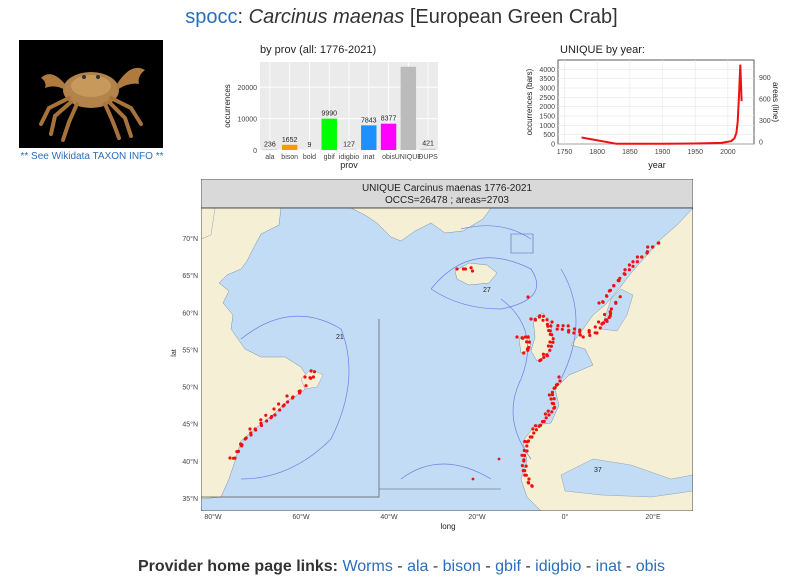  Describe the element at coordinates (190, 350) in the screenshot. I see `map-lat-tick-label: 55°N` at that location.